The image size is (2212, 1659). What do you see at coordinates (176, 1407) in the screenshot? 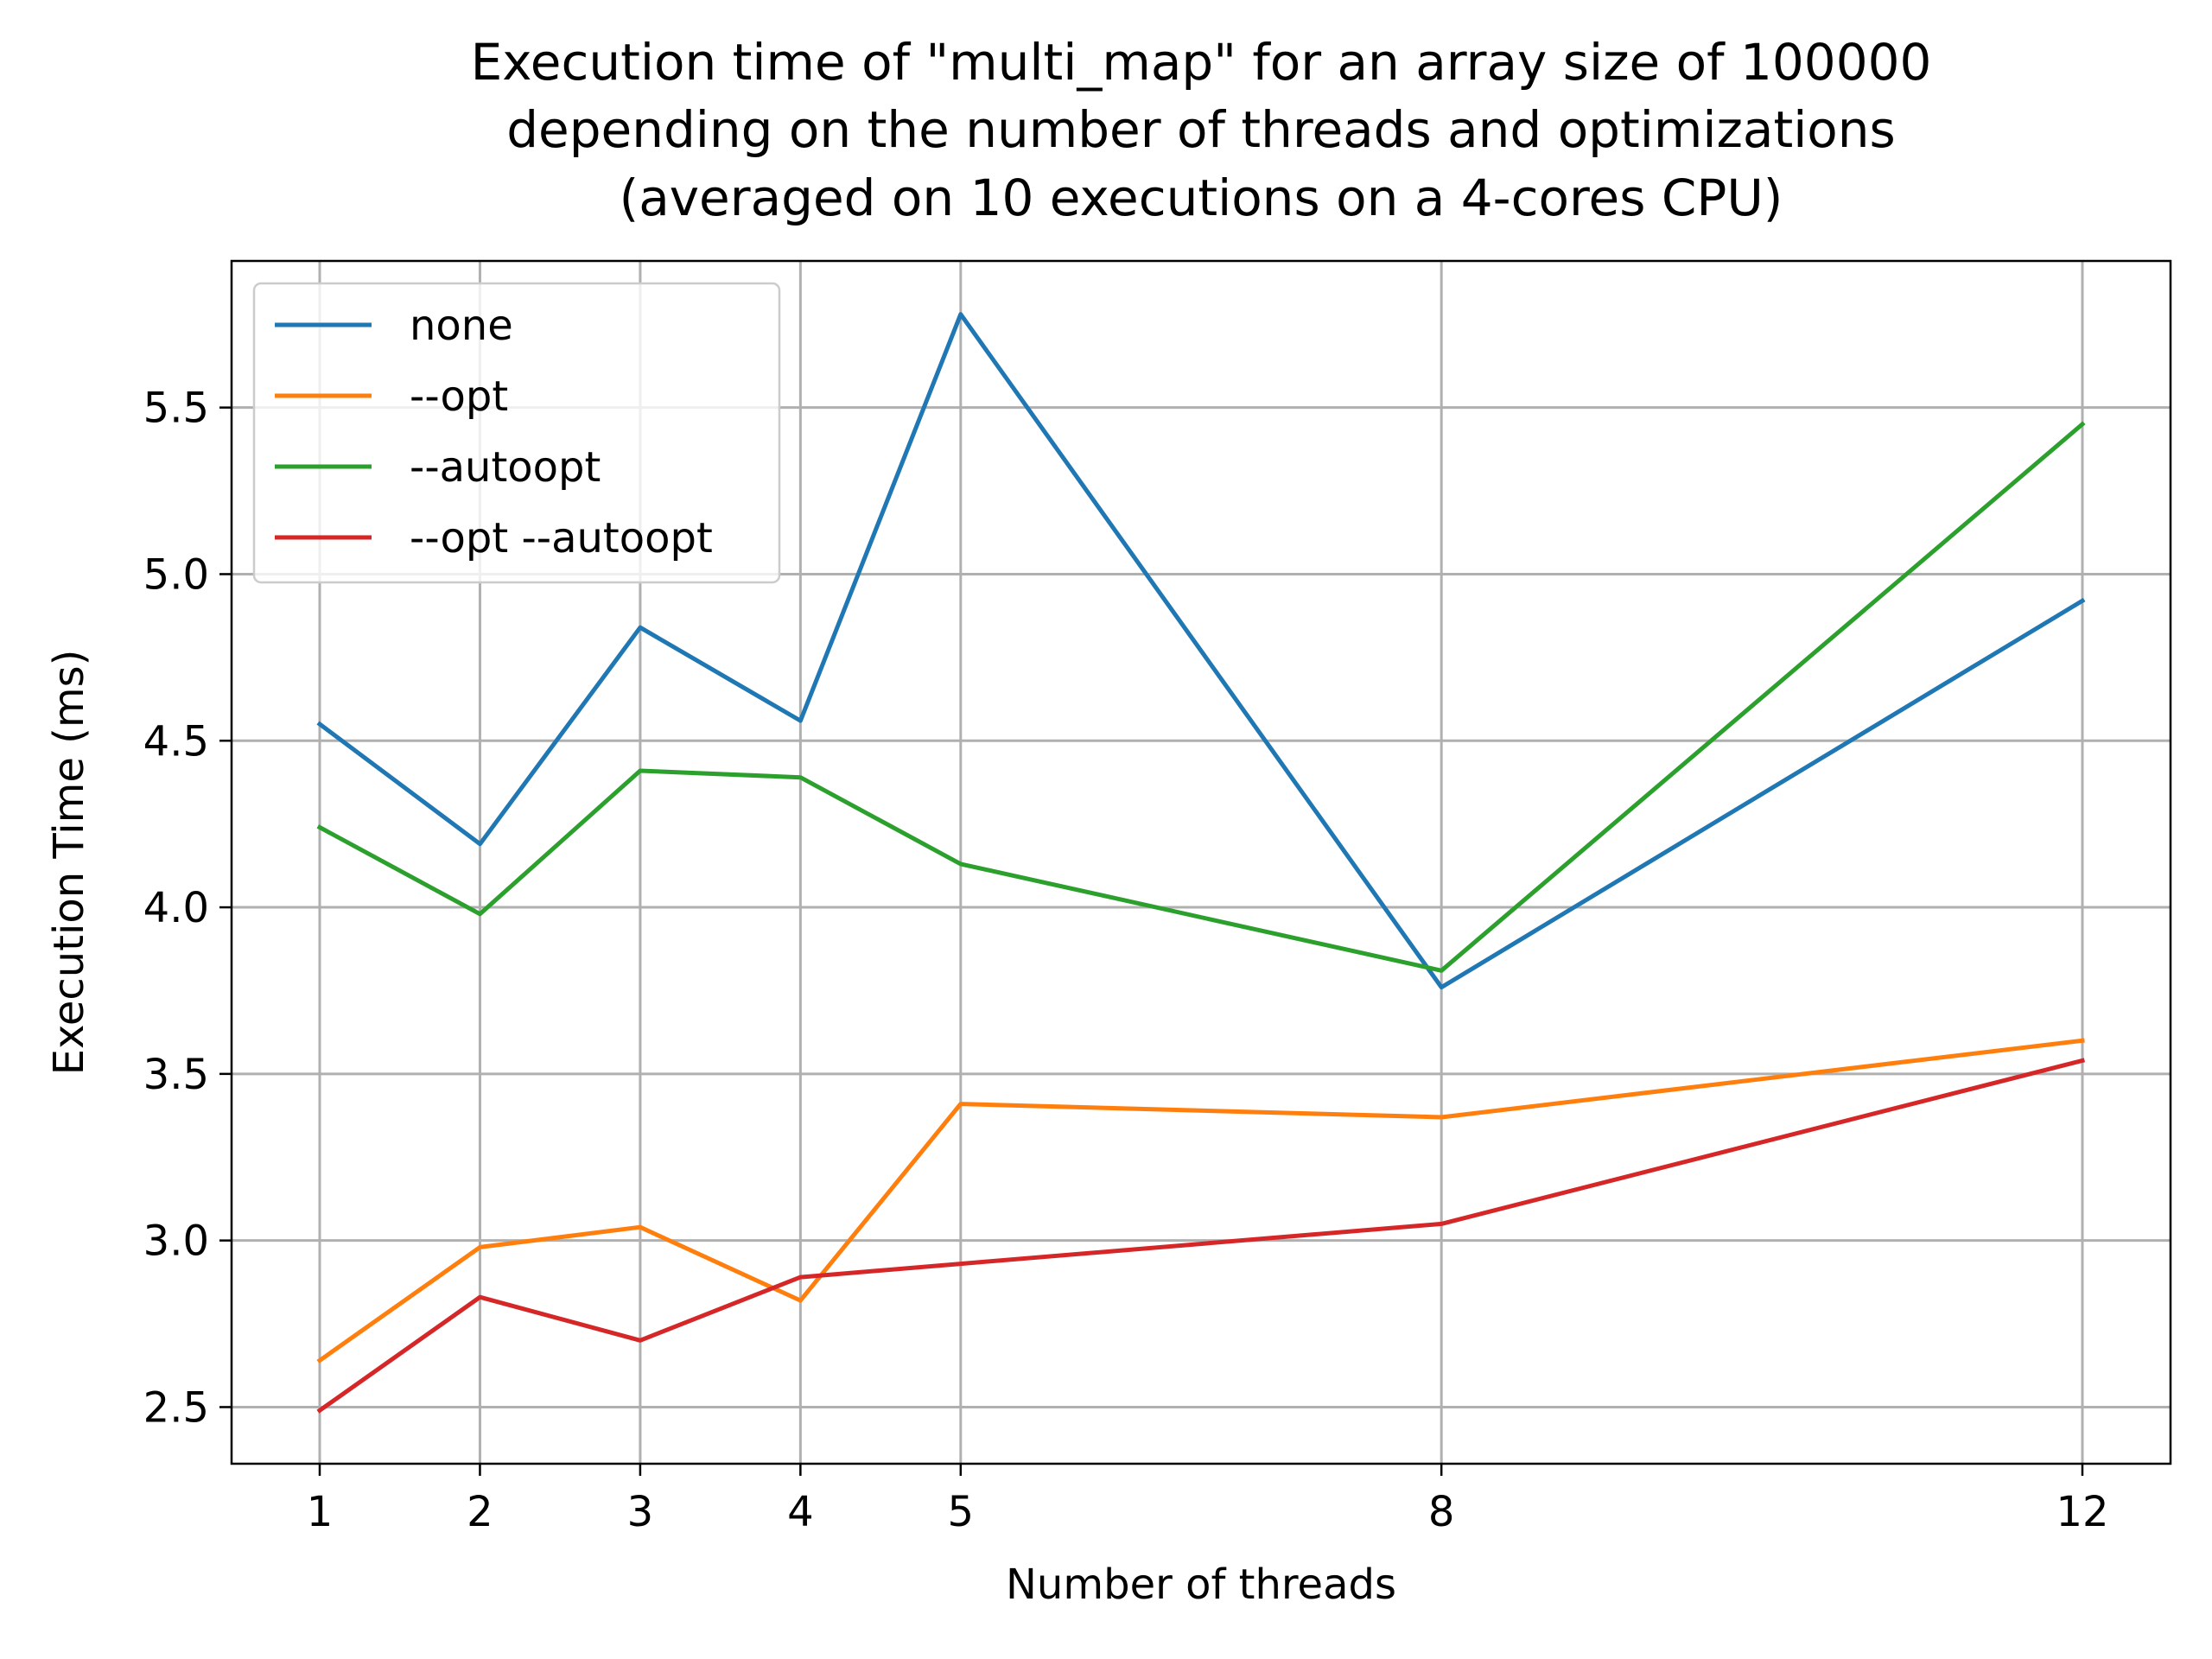
I see `y-tick-label: 2.5` at bounding box center [176, 1407].